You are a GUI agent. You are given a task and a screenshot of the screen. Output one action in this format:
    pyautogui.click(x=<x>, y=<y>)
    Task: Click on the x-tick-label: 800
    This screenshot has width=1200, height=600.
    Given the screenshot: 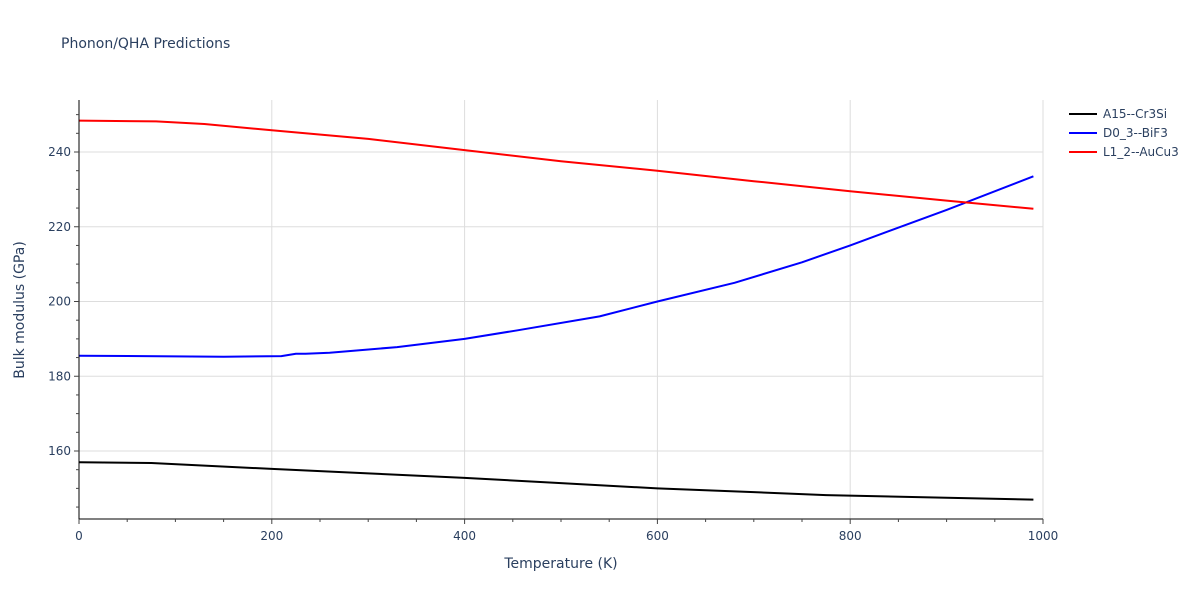 What is the action you would take?
    pyautogui.click(x=850, y=536)
    